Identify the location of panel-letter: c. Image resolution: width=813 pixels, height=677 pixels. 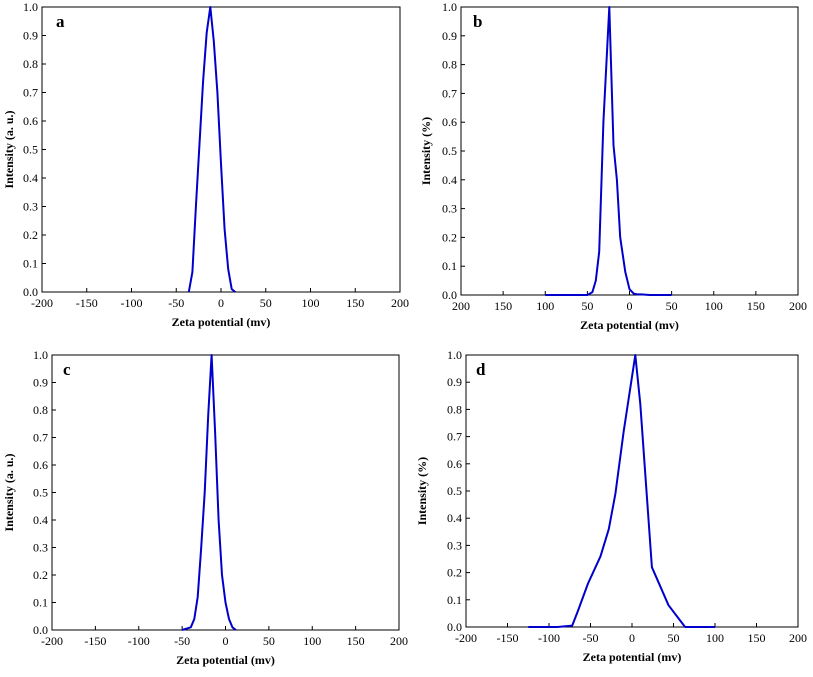
(67, 369).